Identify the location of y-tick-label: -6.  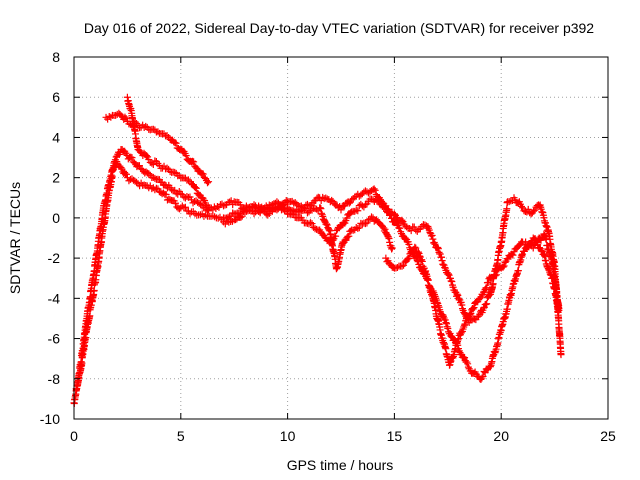
(54, 339).